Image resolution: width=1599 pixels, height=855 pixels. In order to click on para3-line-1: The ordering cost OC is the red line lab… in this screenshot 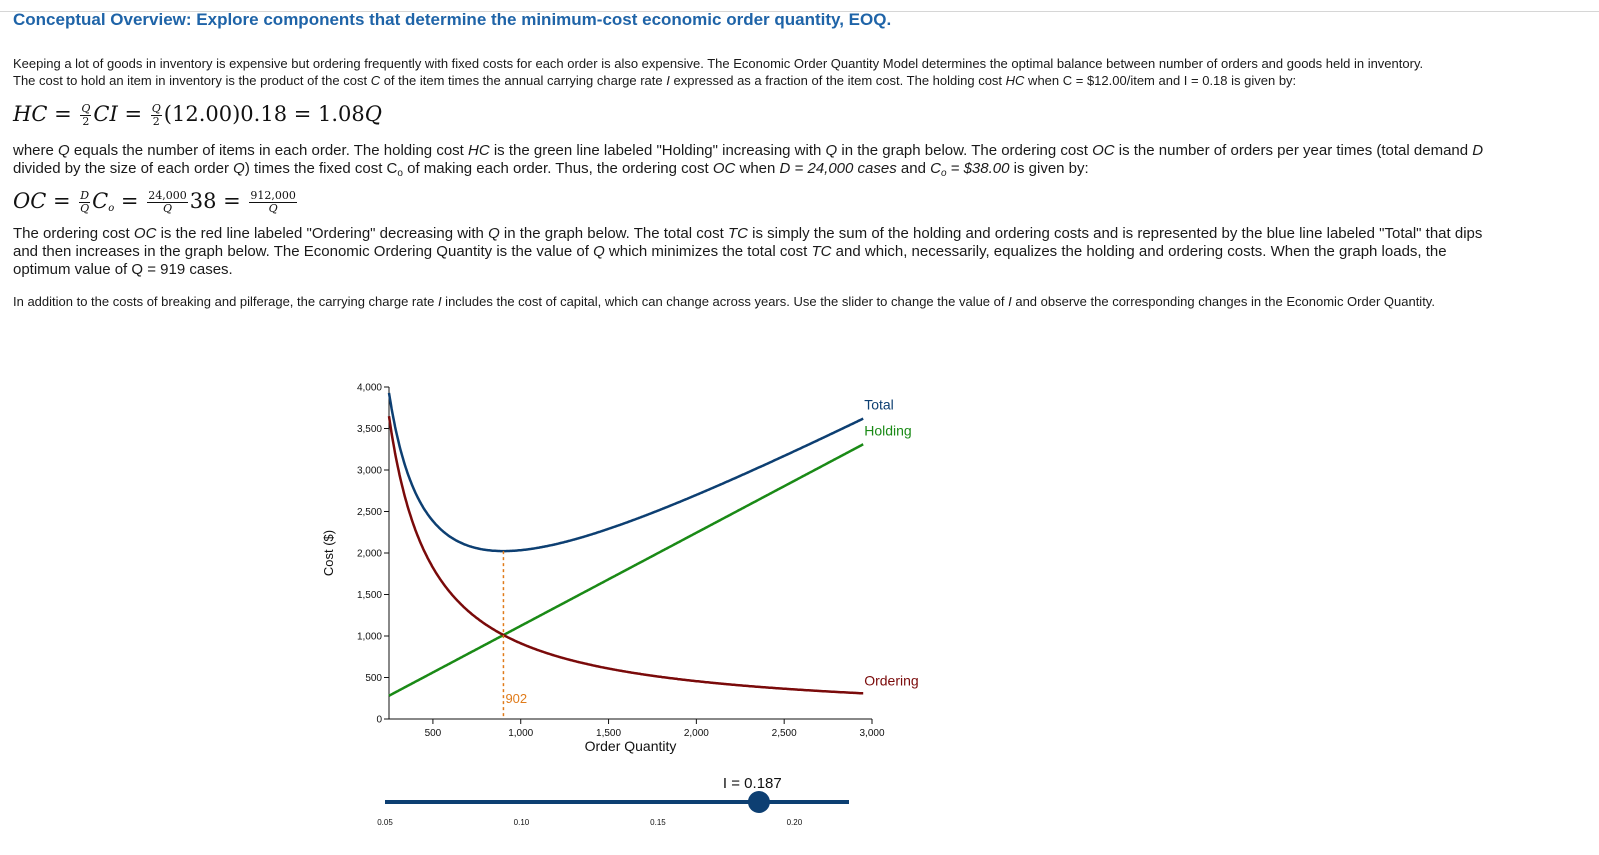, I will do `click(748, 233)`.